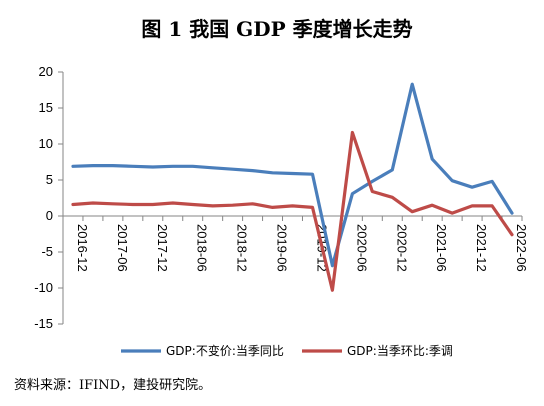 The height and width of the screenshot is (406, 544). I want to click on chart-title: 图 1 我国 GDP 季度增长走势, so click(276, 29).